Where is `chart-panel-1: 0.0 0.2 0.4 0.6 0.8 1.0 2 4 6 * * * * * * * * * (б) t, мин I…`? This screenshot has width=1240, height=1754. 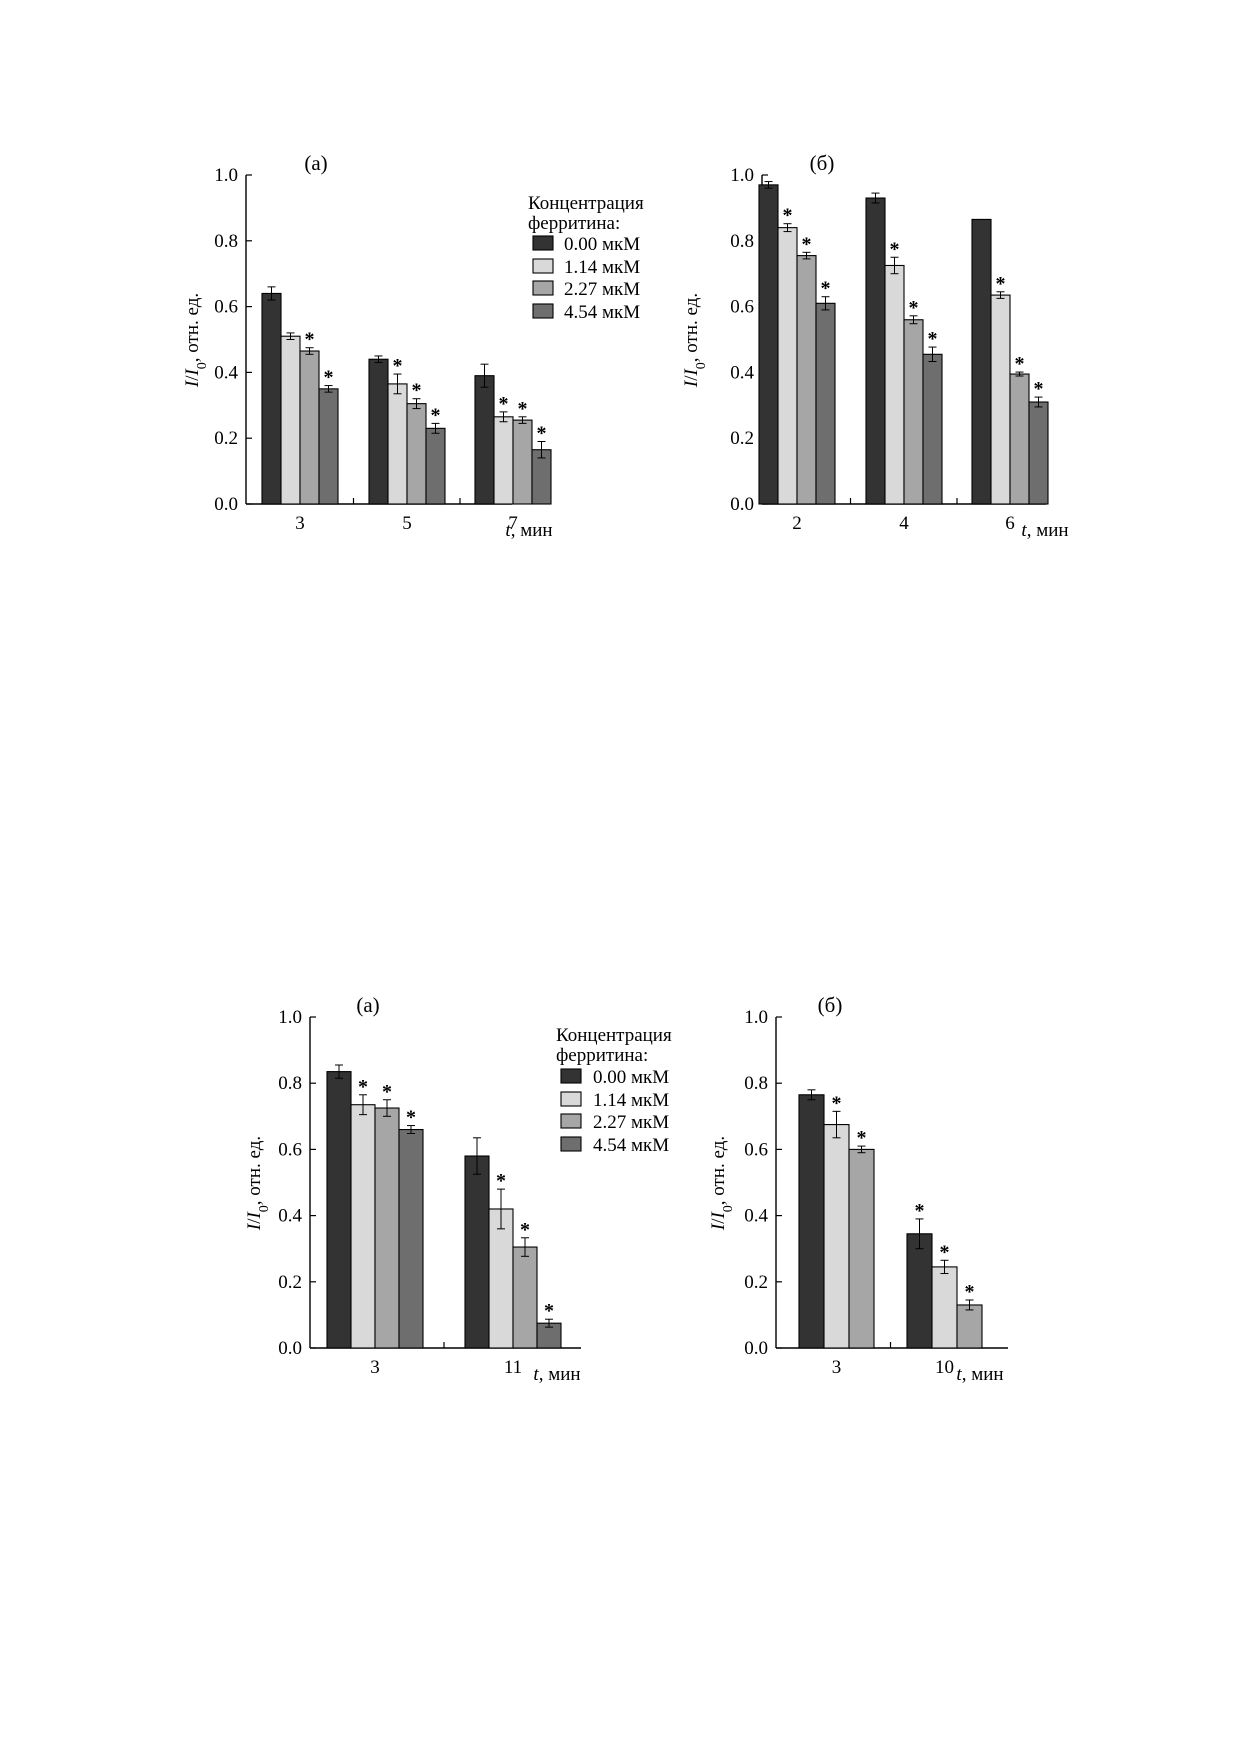
chart-panel-1: 0.0 0.2 0.4 0.6 0.8 1.0 2 4 6 * * * * * * * * * (б) t, мин I… is located at coordinates (875, 346).